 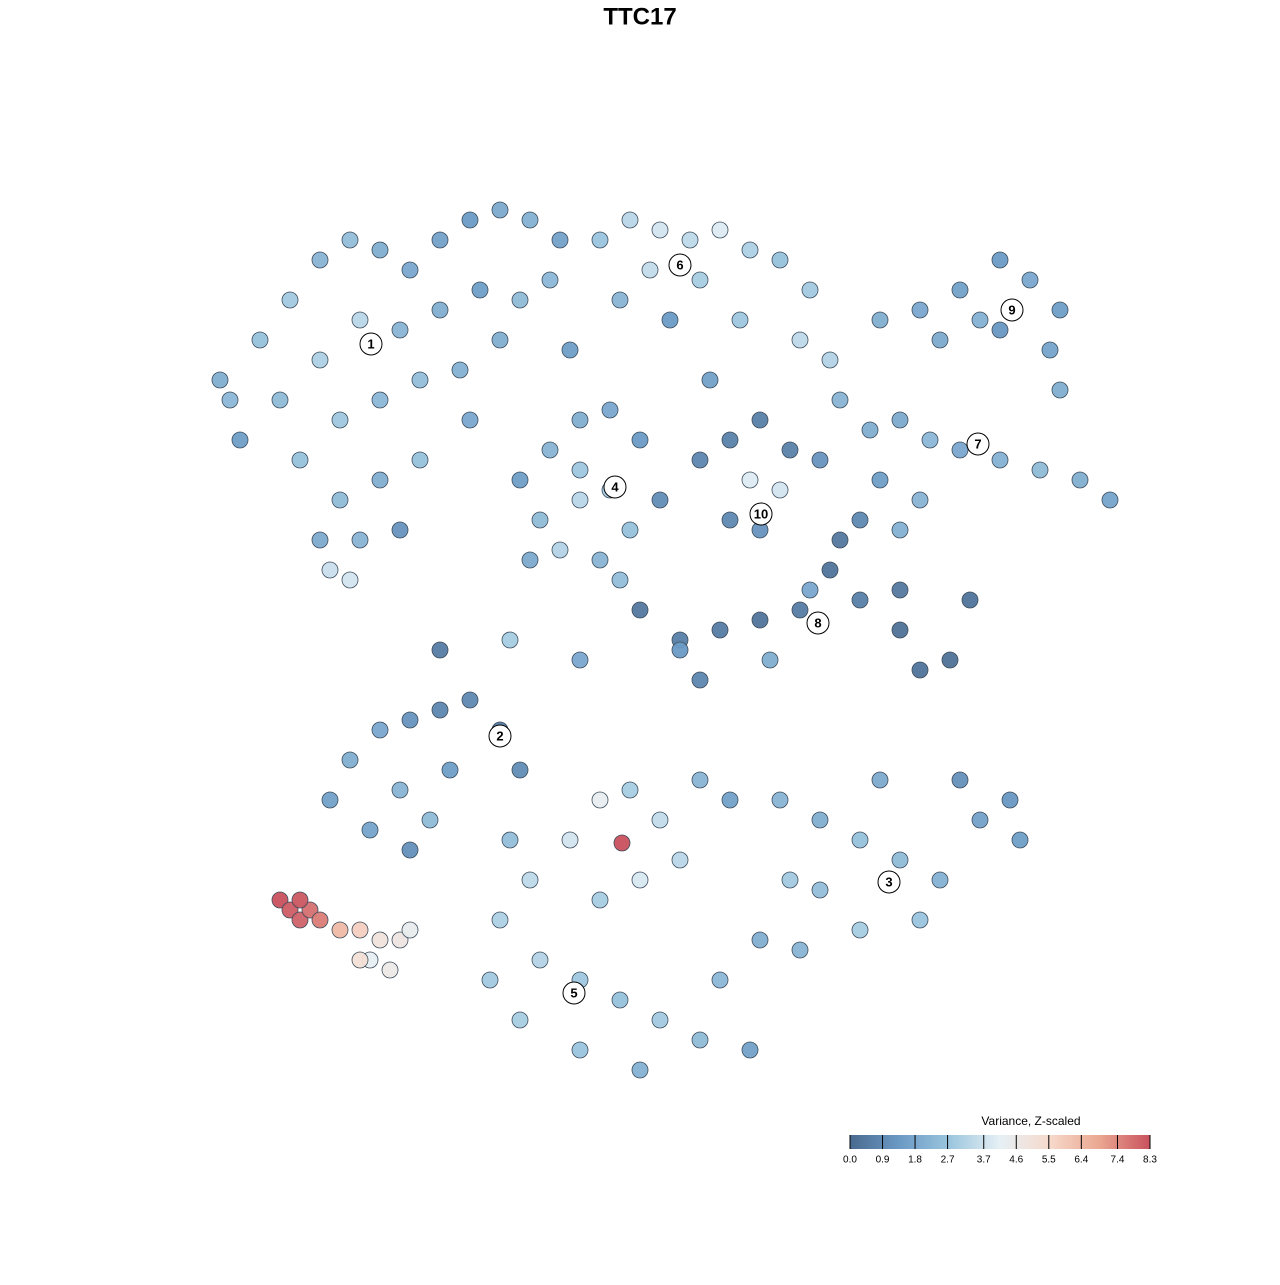 I want to click on cluster-label: 5, so click(x=573, y=992).